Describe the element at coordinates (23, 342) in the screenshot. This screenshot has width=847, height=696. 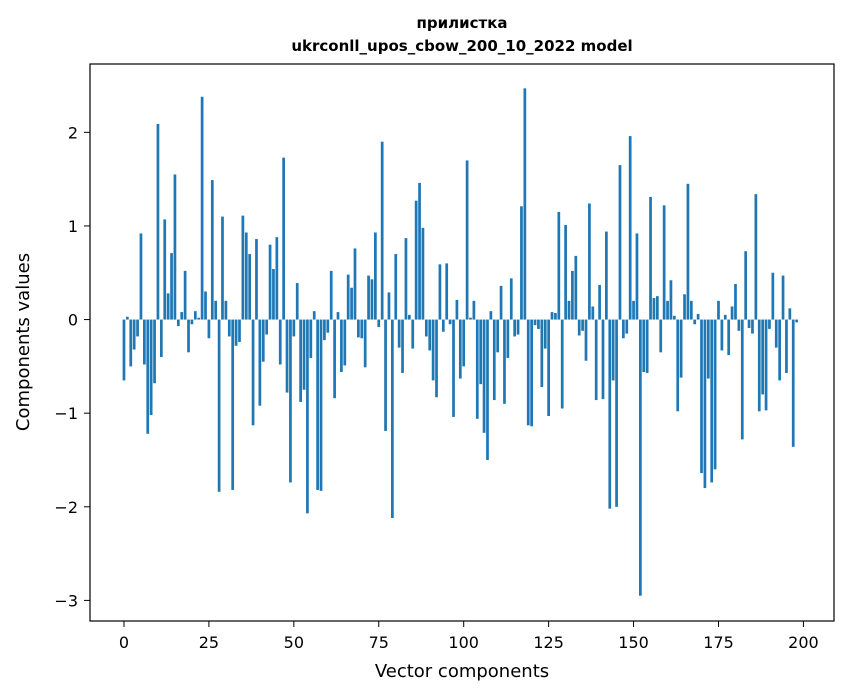
I see `y-axis-label: Components values` at that location.